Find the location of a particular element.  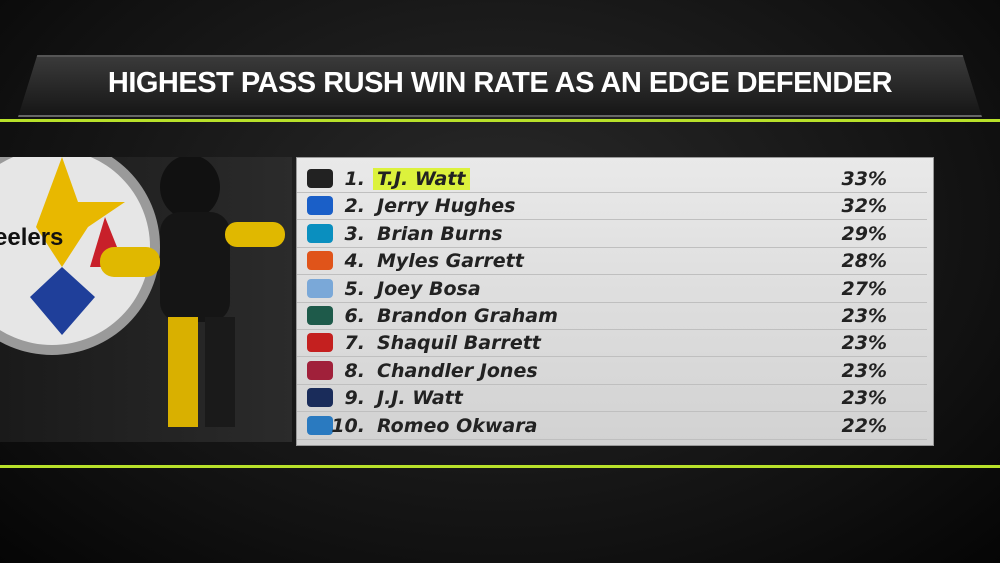

table-row: 3. Brian Burns 29% is located at coordinates (612, 234).